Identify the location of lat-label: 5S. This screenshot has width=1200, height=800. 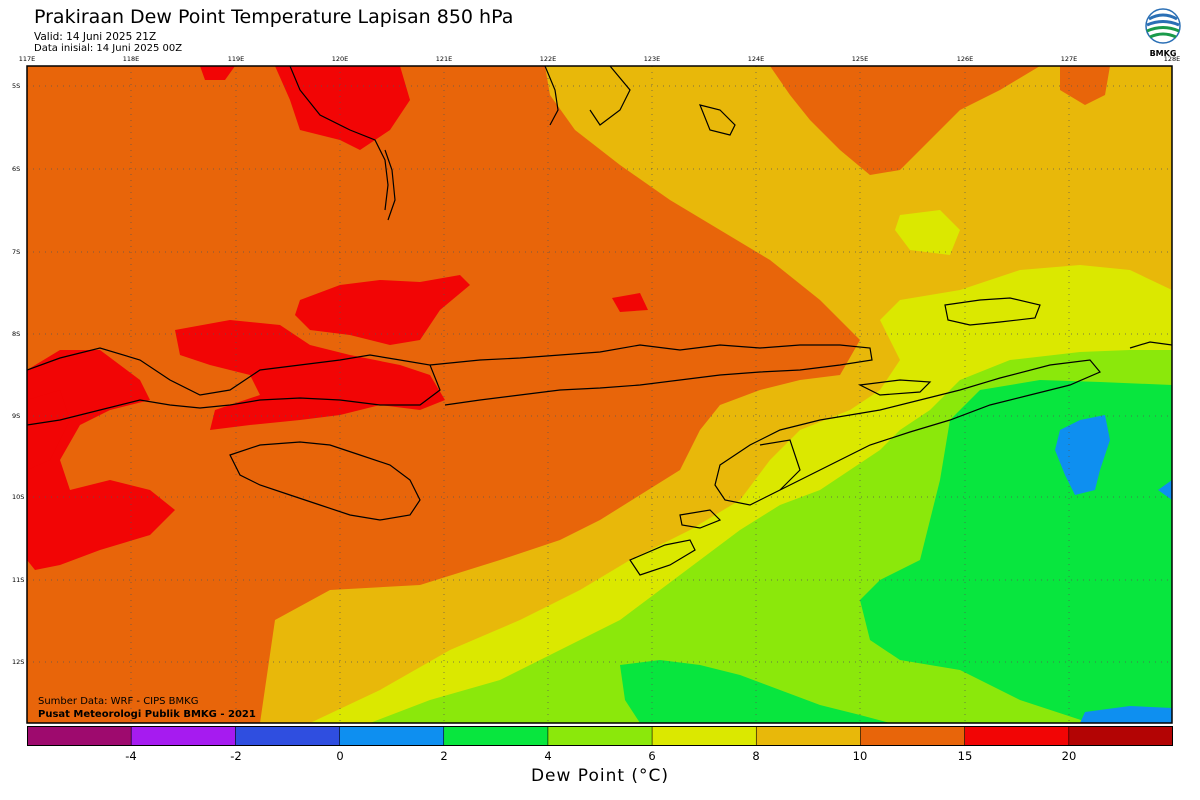
(16, 86).